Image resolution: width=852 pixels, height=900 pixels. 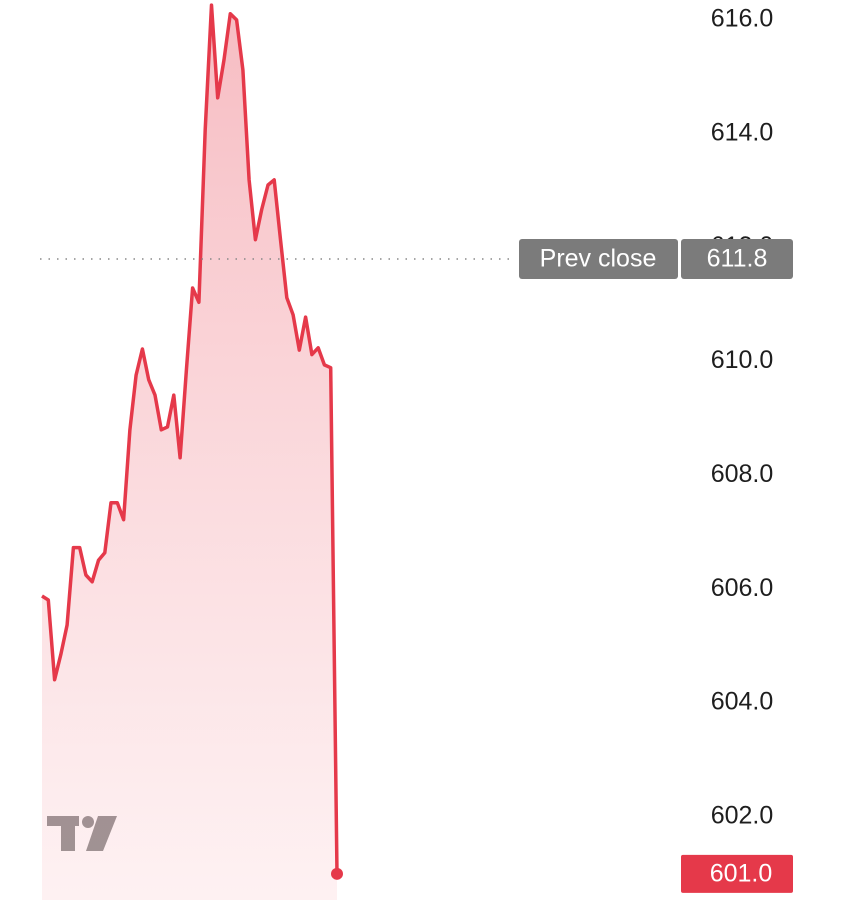 I want to click on y-tick-label: 604.0, so click(x=742, y=702).